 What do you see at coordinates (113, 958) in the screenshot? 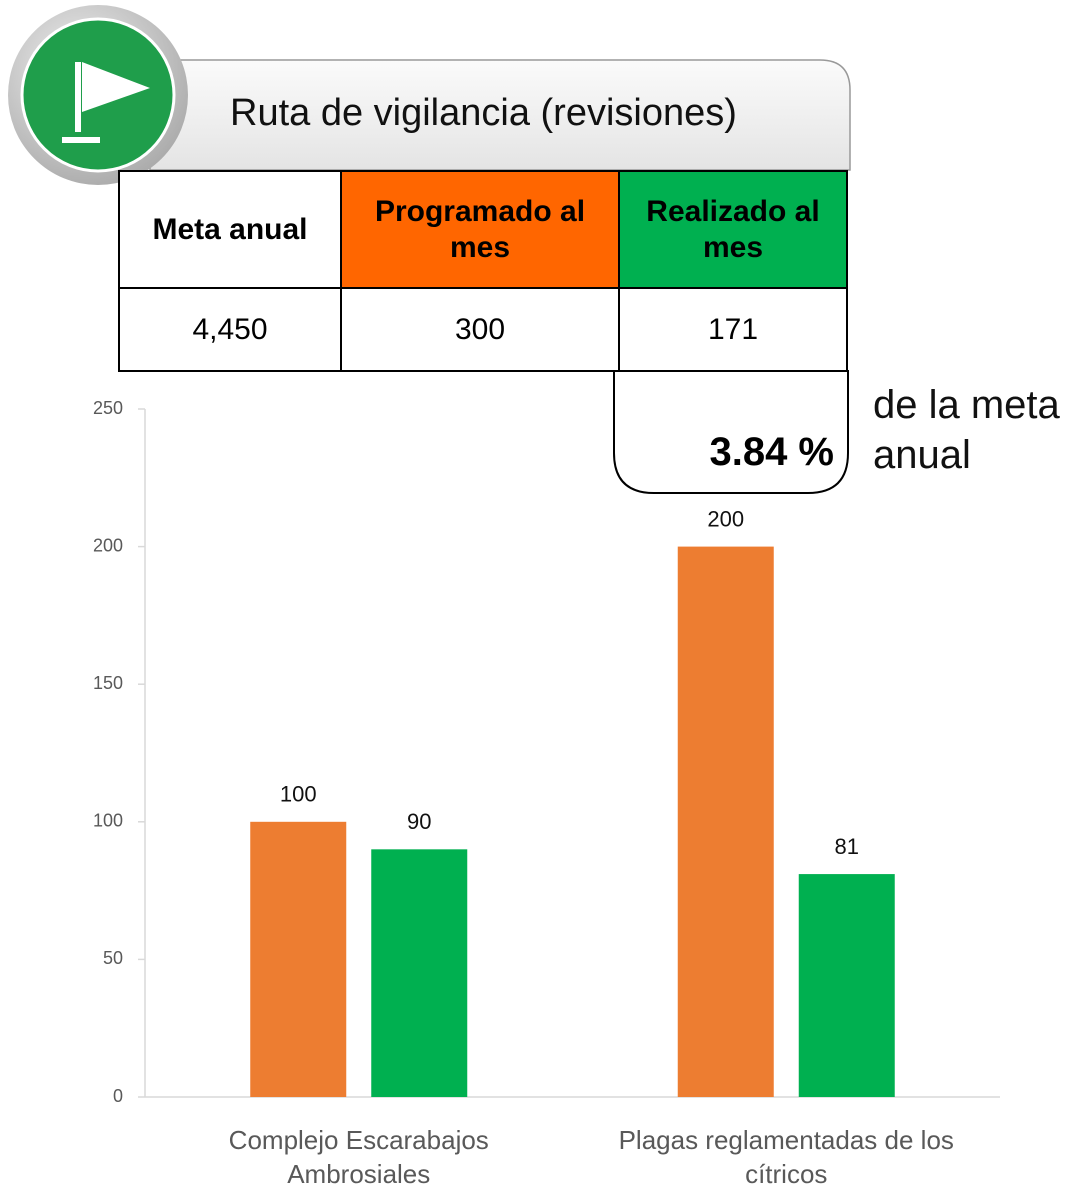
I see `y-tick-label: 50` at bounding box center [113, 958].